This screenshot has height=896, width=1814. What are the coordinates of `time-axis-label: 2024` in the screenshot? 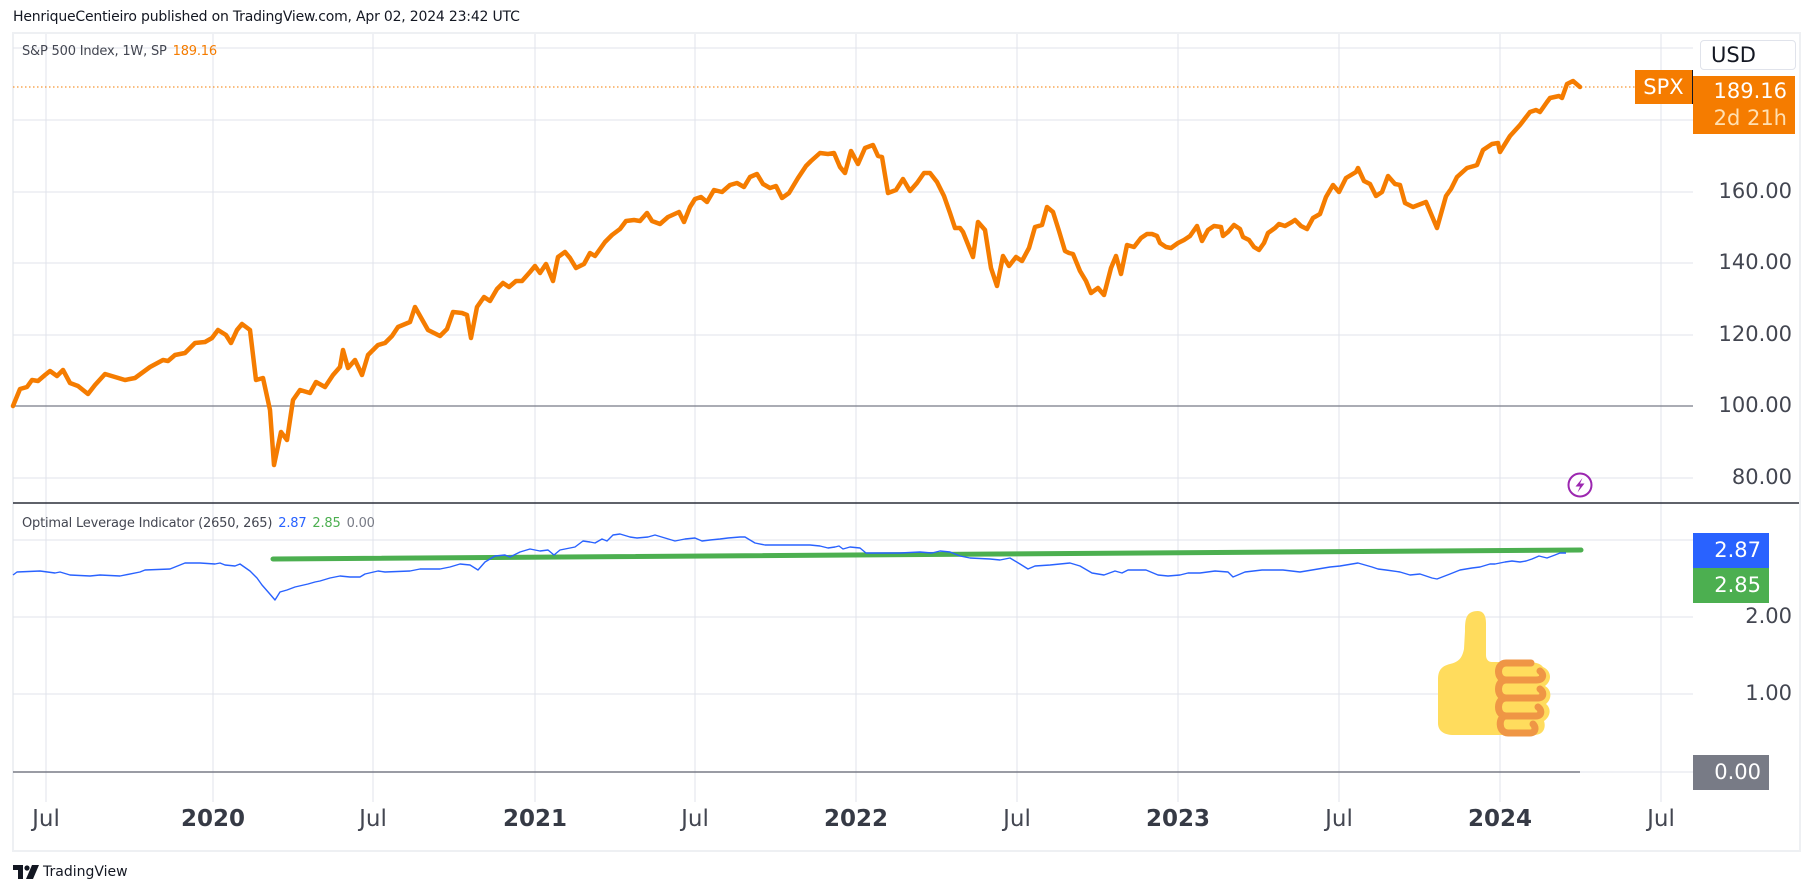 It's located at (1500, 819).